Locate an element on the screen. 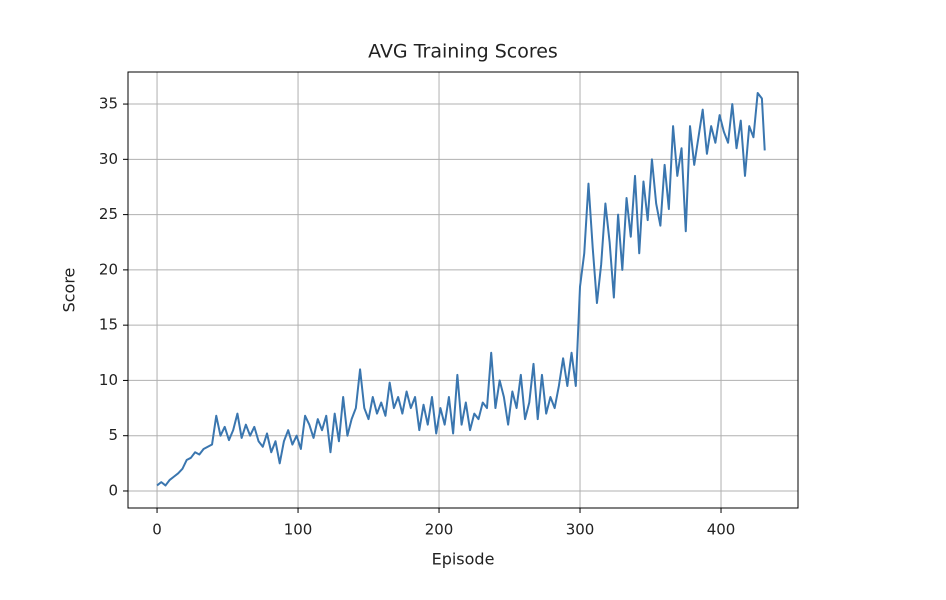 The height and width of the screenshot is (600, 946). y-tick-label: 0 is located at coordinates (113, 490).